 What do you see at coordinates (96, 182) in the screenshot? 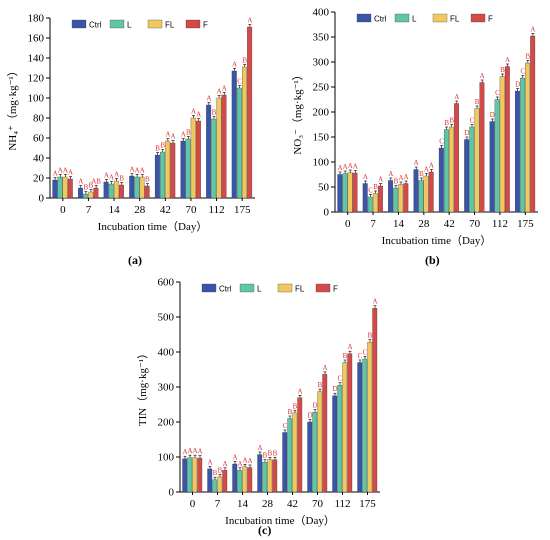
I see `significance-letter: AB` at bounding box center [96, 182].